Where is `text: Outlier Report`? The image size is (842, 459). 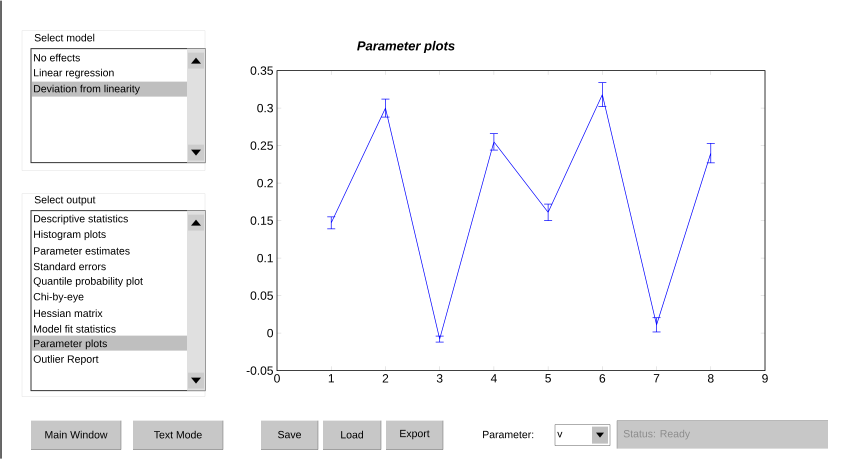 text: Outlier Report is located at coordinates (66, 360).